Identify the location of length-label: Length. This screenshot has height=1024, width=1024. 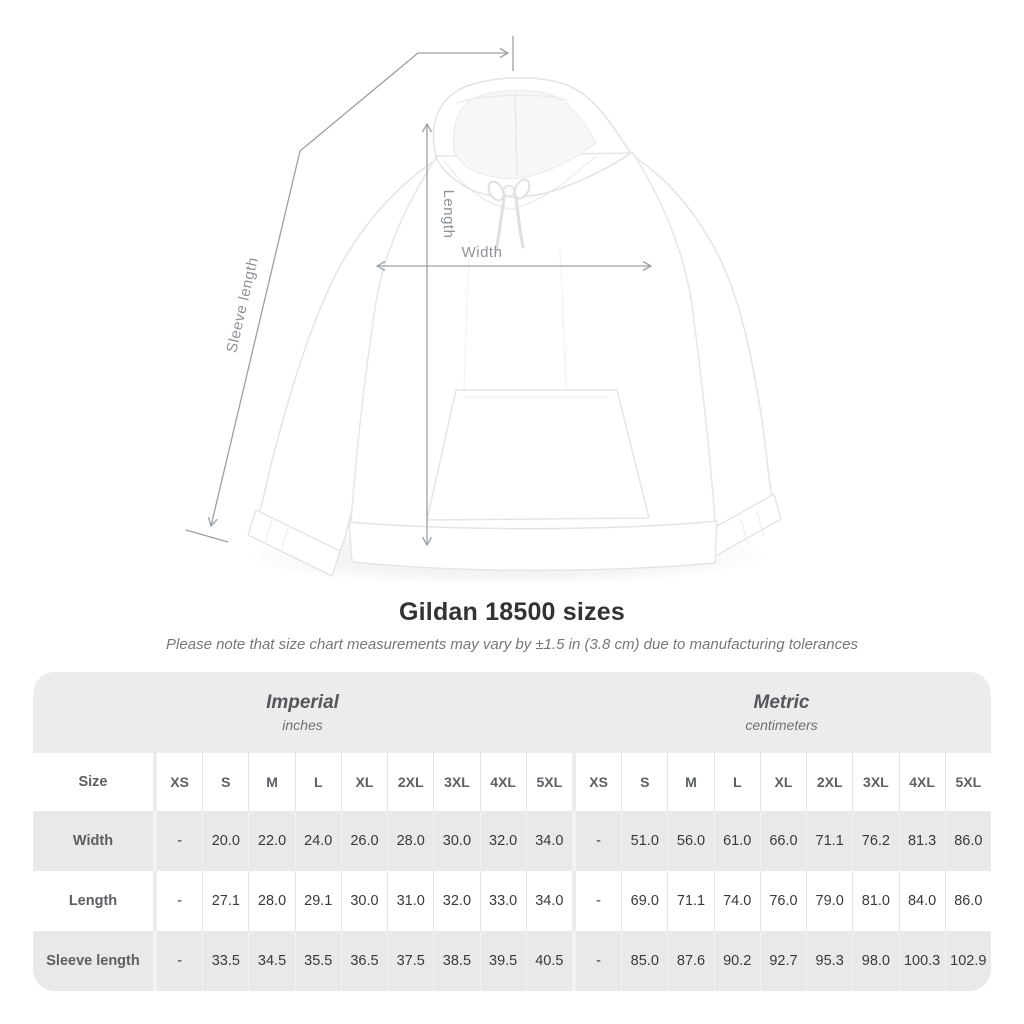
(448, 214).